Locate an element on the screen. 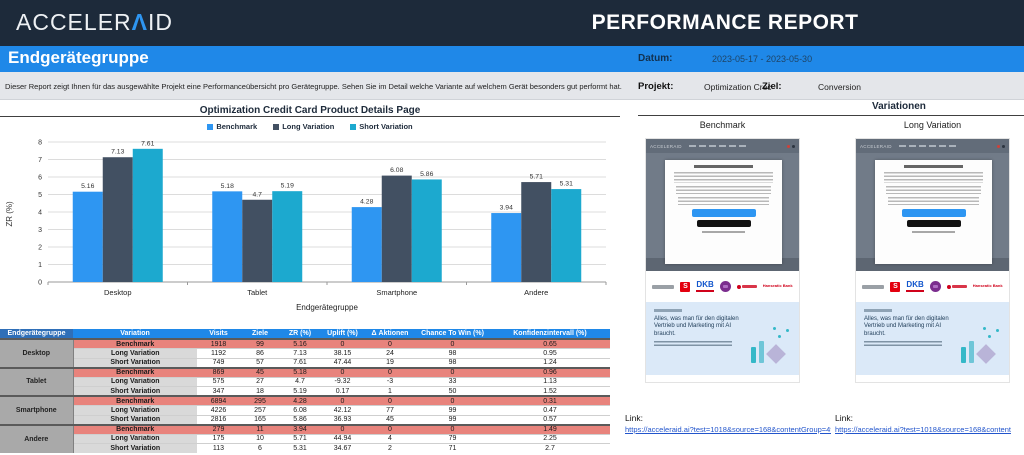 The height and width of the screenshot is (455, 1024). link-label: Link: is located at coordinates (844, 418).